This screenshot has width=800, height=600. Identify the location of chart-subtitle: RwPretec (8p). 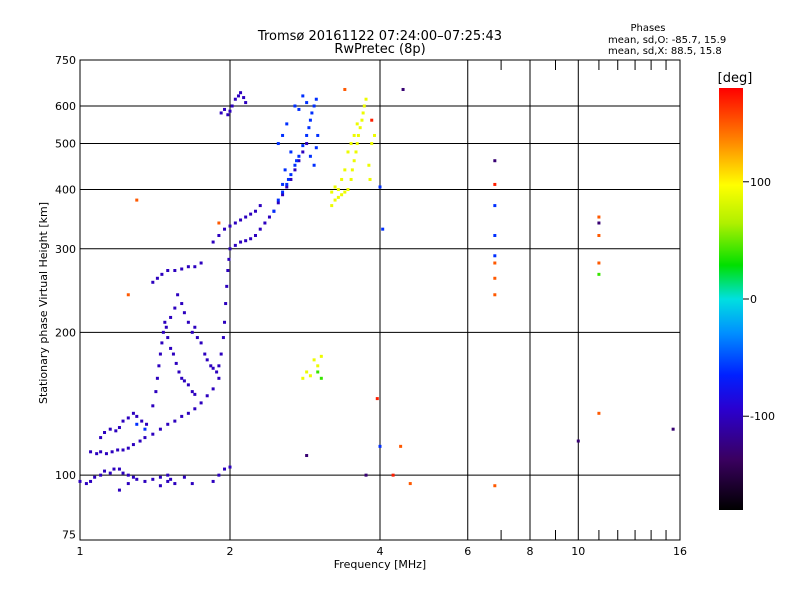
(379, 49).